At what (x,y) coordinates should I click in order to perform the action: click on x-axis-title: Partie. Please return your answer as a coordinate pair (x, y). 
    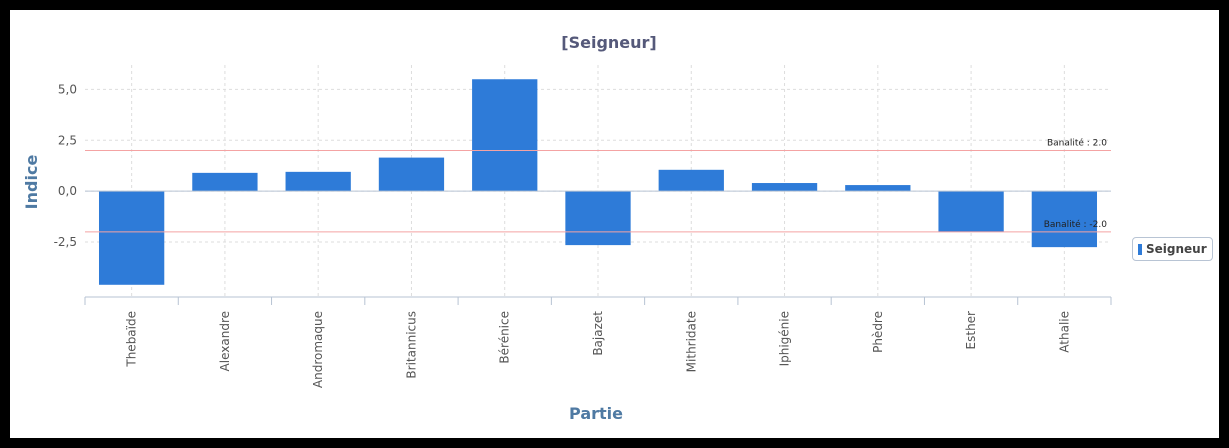
    Looking at the image, I should click on (596, 413).